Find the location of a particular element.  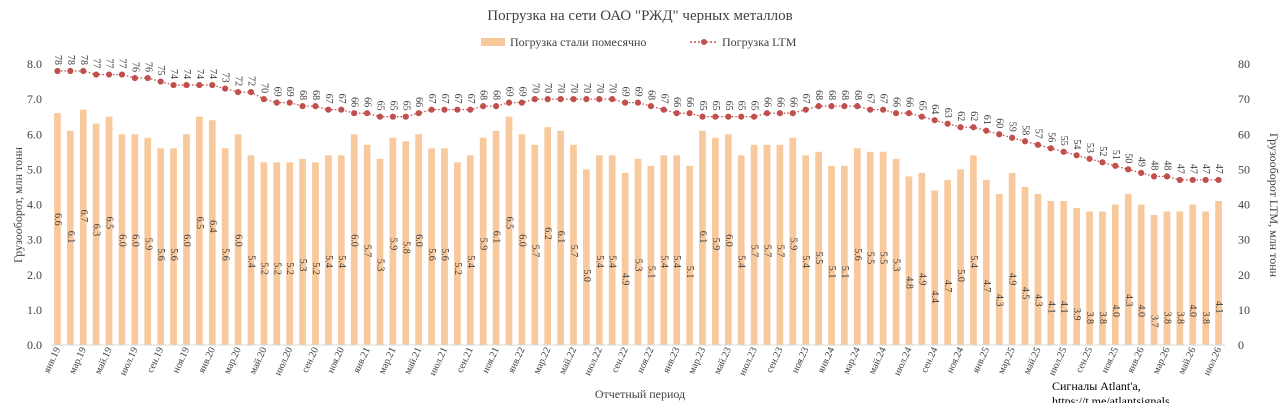

ltm-data-label: 48 is located at coordinates (1166, 165).